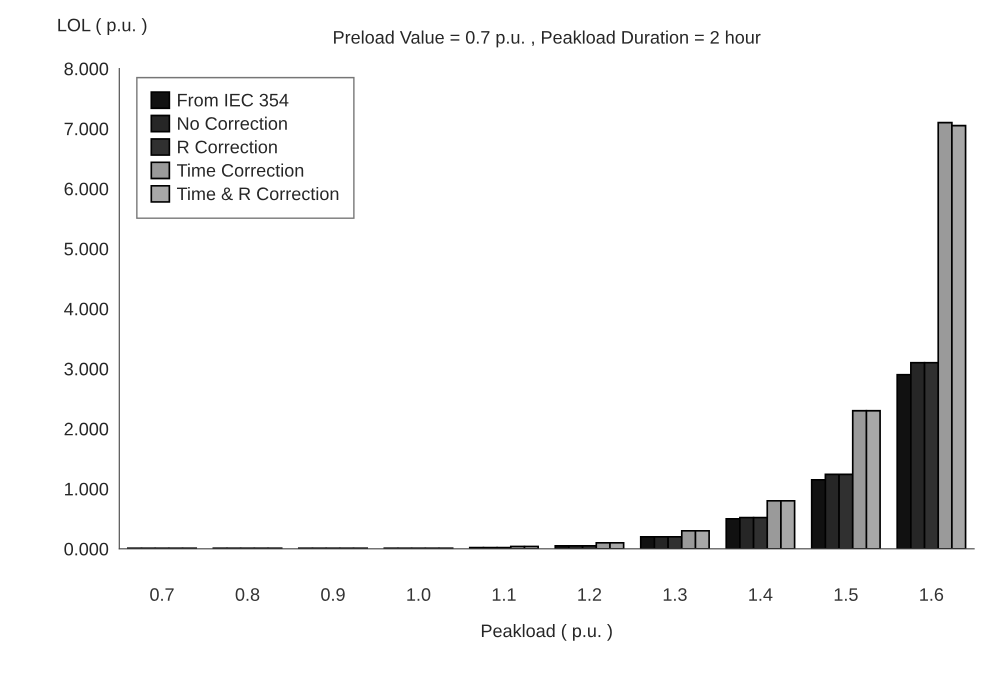 The image size is (994, 686). I want to click on x-tick-label: 1.0, so click(418, 594).